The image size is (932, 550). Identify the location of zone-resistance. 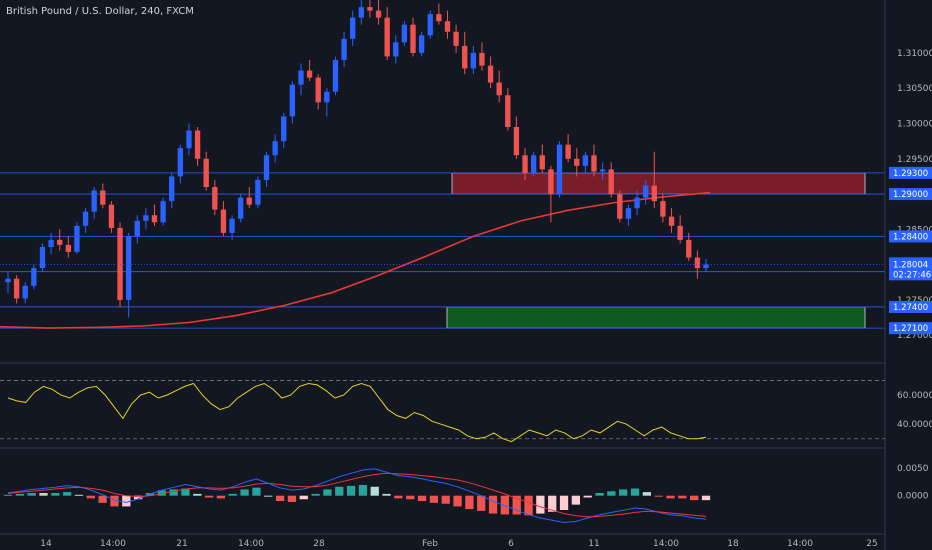
(658, 183).